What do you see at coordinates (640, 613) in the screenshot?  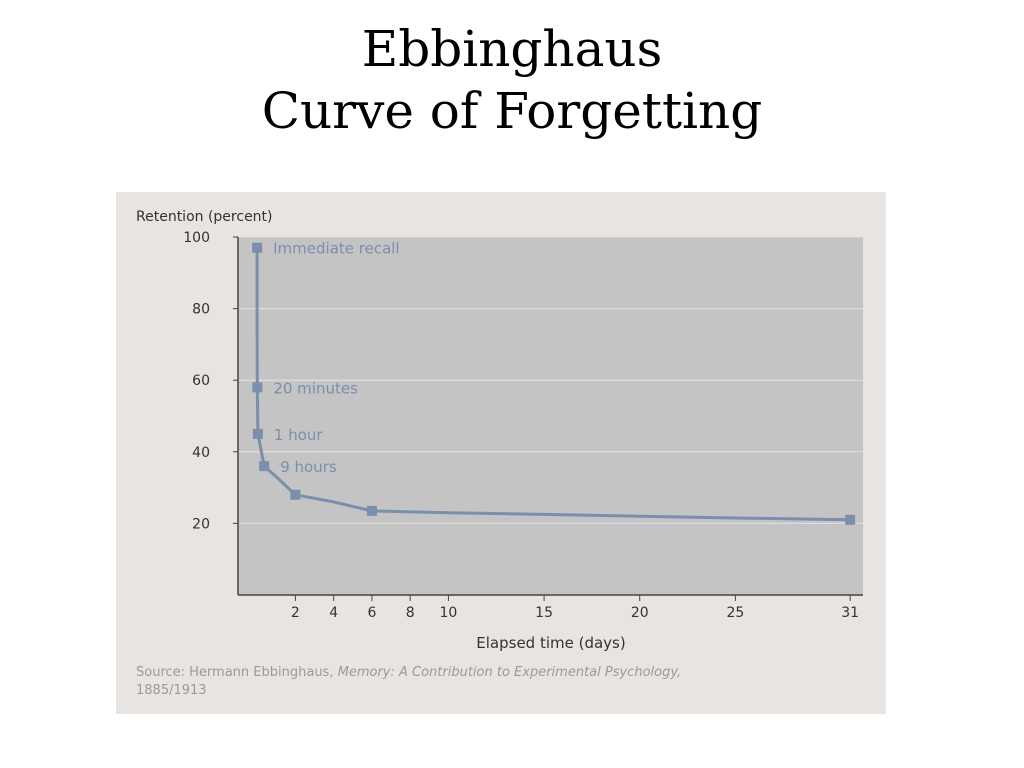 I see `x-tick-label: 20` at bounding box center [640, 613].